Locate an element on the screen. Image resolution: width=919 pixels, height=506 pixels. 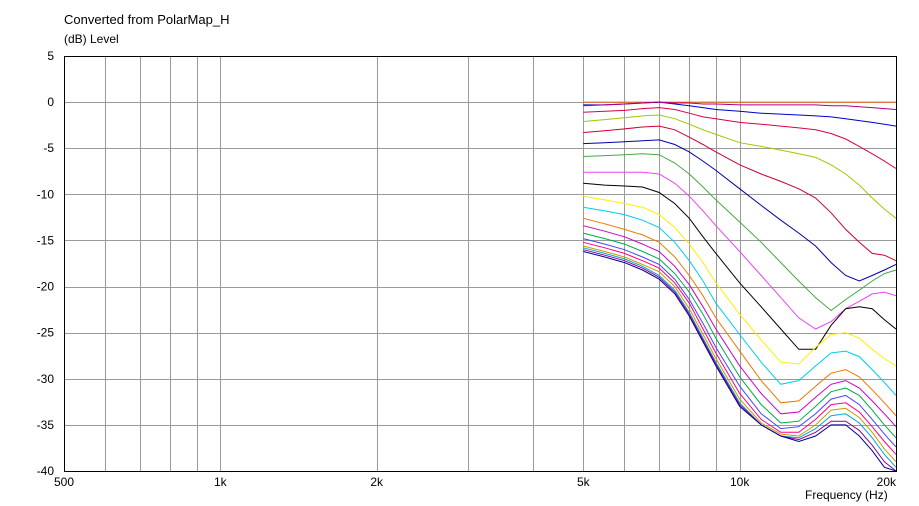
x-tick-label: 20k is located at coordinates (887, 482).